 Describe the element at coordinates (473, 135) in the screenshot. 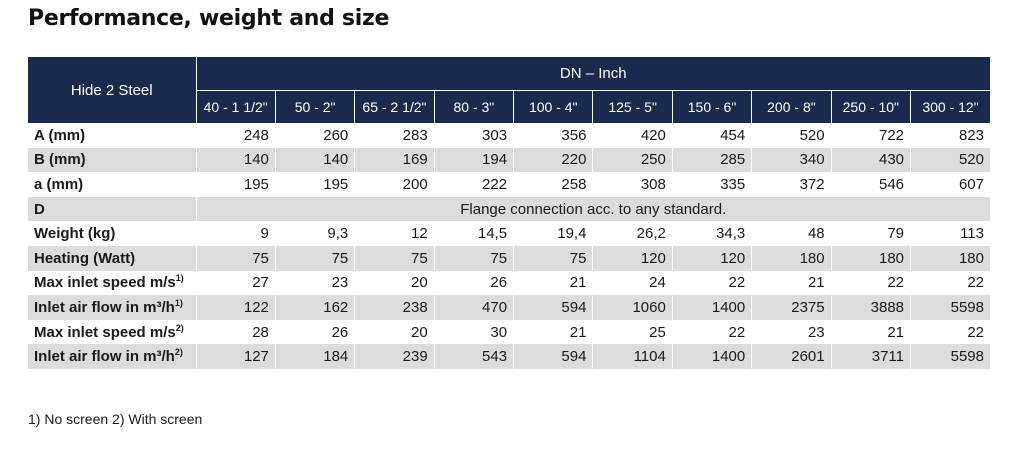

I see `table-cell: 303` at that location.